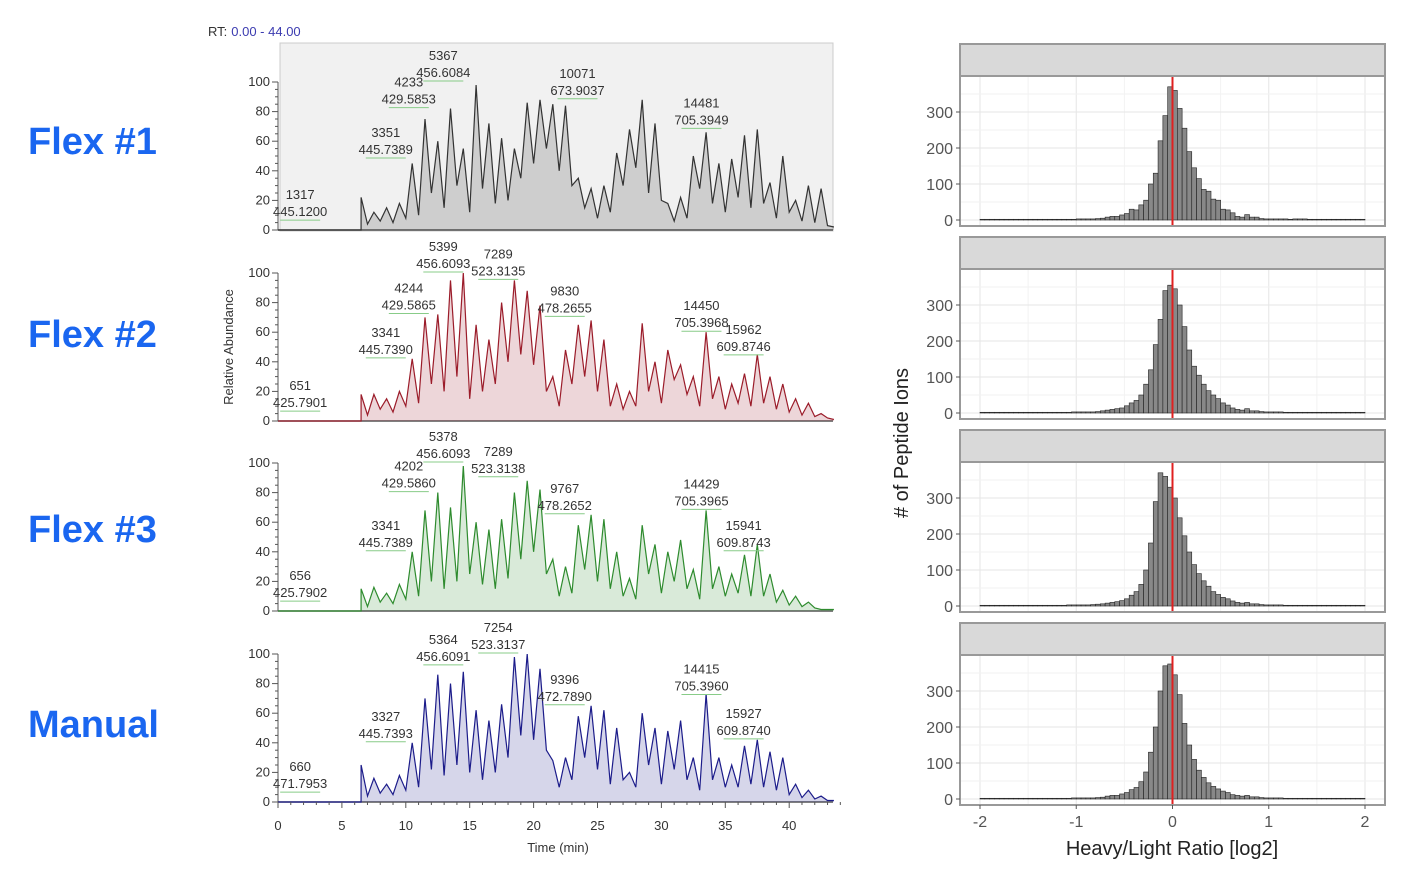 The height and width of the screenshot is (879, 1407). What do you see at coordinates (564, 290) in the screenshot?
I see `peak-scan-label: 9830` at bounding box center [564, 290].